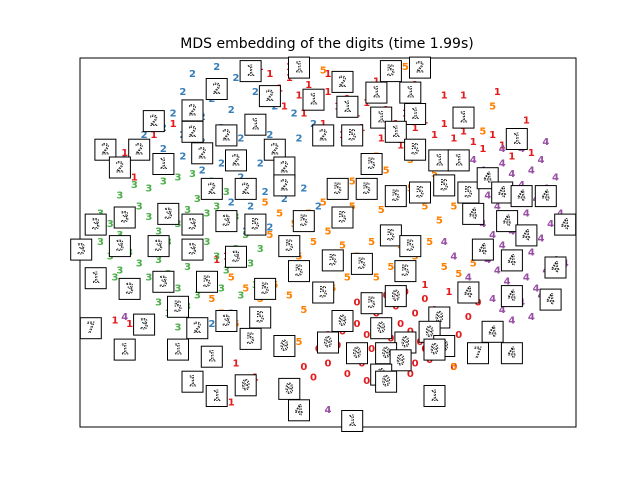 This screenshot has width=640, height=480. Describe the element at coordinates (90, 328) in the screenshot. I see `digit-thumbnail: 7` at that location.